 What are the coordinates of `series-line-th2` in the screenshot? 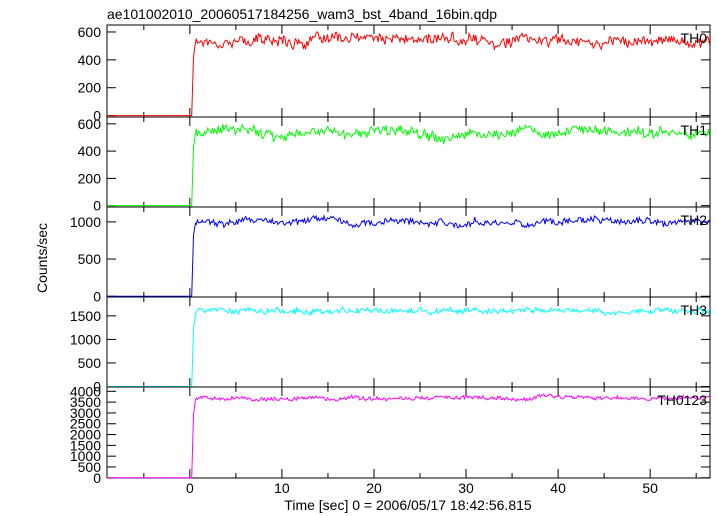 It's located at (408, 255).